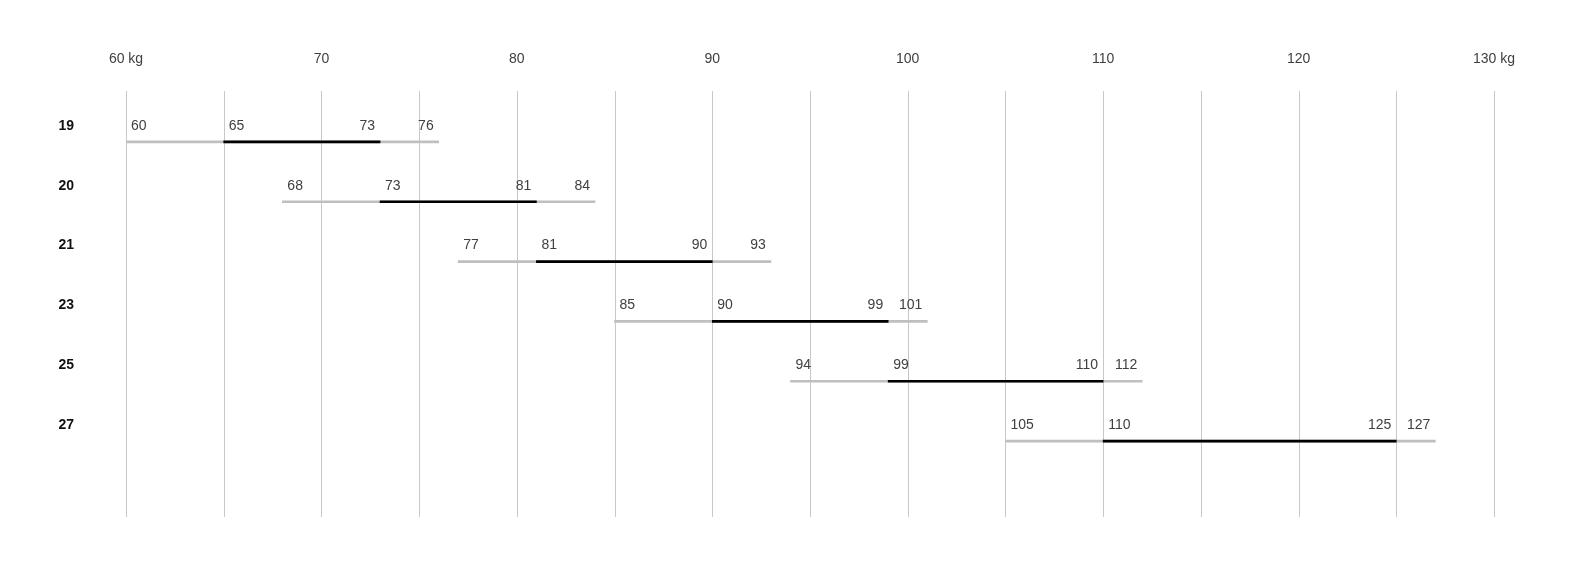 The height and width of the screenshot is (568, 1579). Describe the element at coordinates (582, 184) in the screenshot. I see `annotation: 84` at that location.